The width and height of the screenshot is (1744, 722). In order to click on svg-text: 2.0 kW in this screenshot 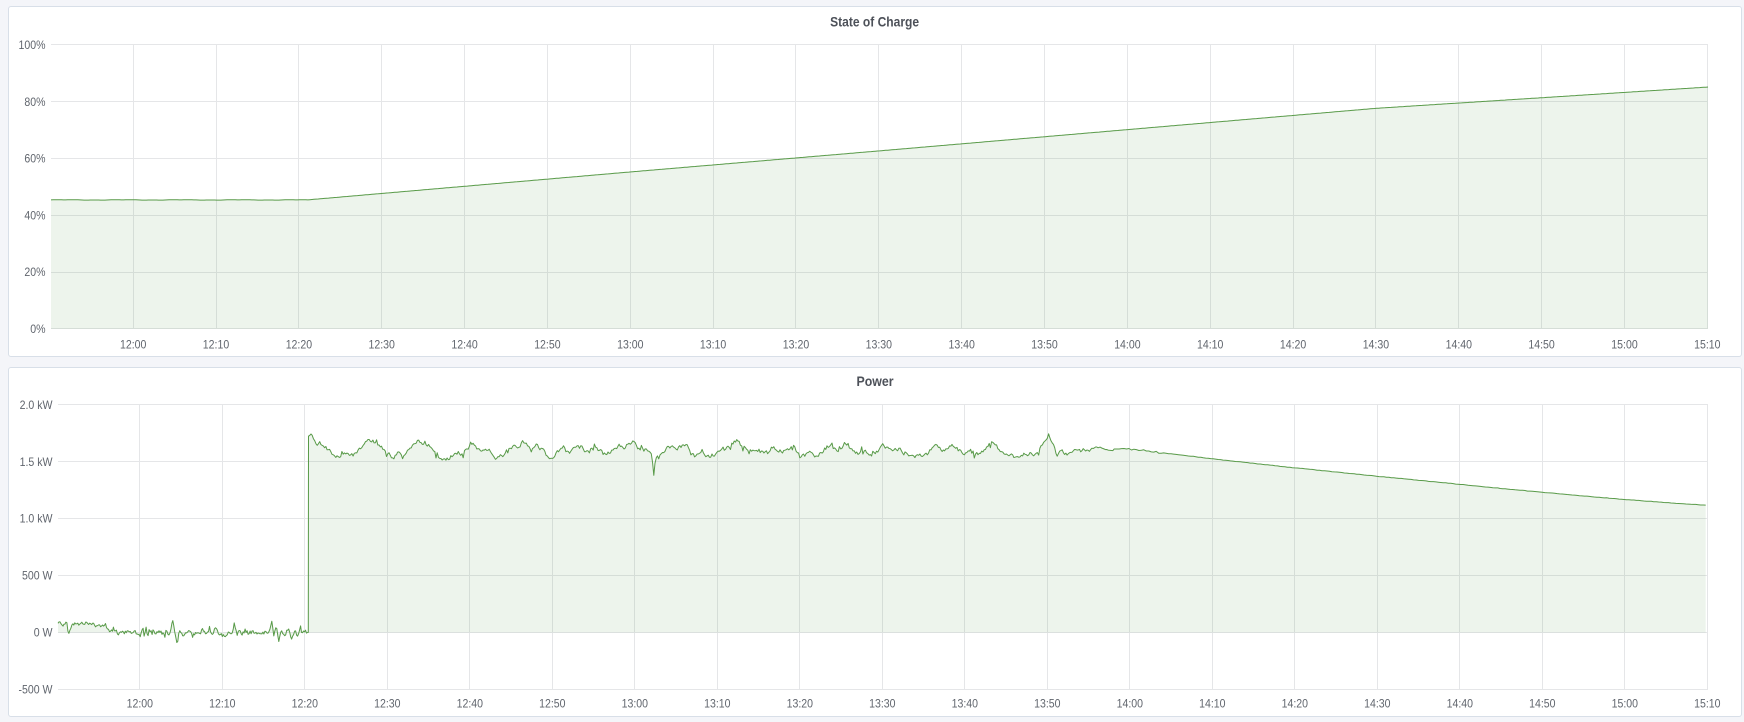, I will do `click(36, 405)`.